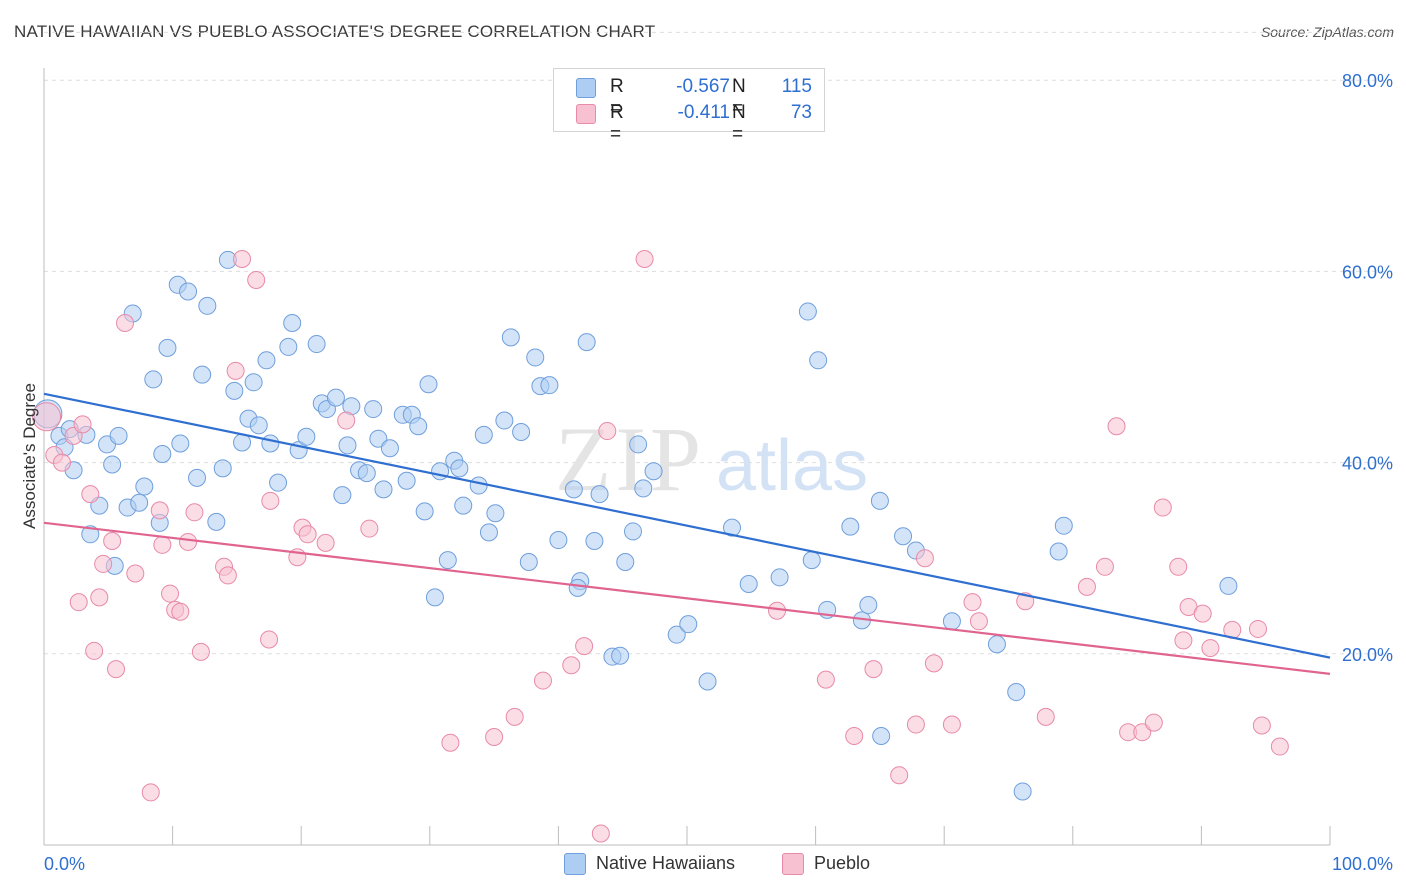 The image size is (1406, 892). Describe the element at coordinates (689, 106) in the screenshot. I see `correlation-legend: R = -0.567 N = 115 R = -0.411 N = 73` at that location.